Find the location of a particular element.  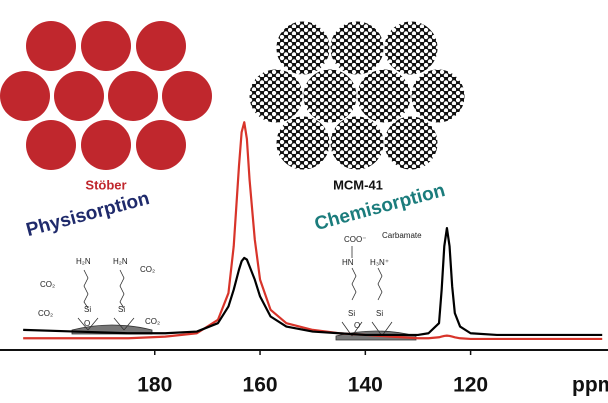

x-axis-label: ppm is located at coordinates (590, 385).